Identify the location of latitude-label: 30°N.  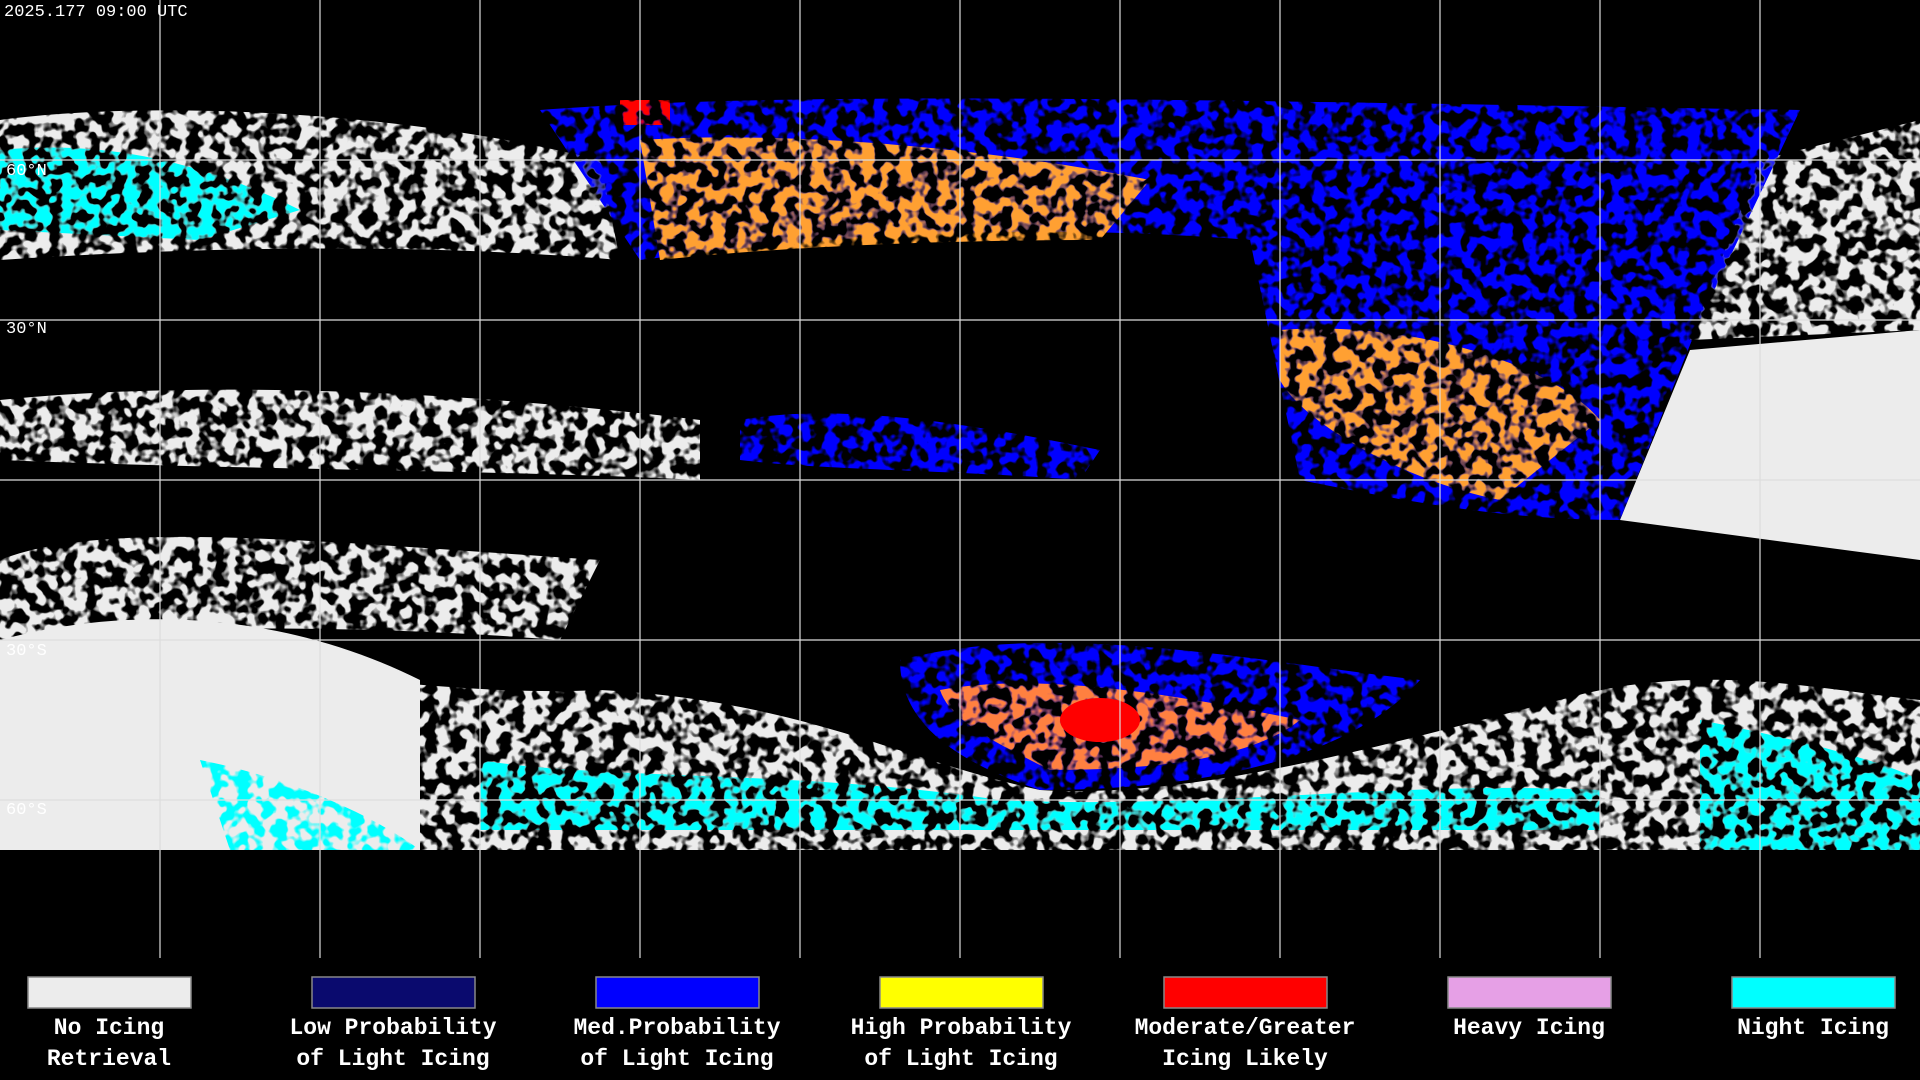
(26, 329).